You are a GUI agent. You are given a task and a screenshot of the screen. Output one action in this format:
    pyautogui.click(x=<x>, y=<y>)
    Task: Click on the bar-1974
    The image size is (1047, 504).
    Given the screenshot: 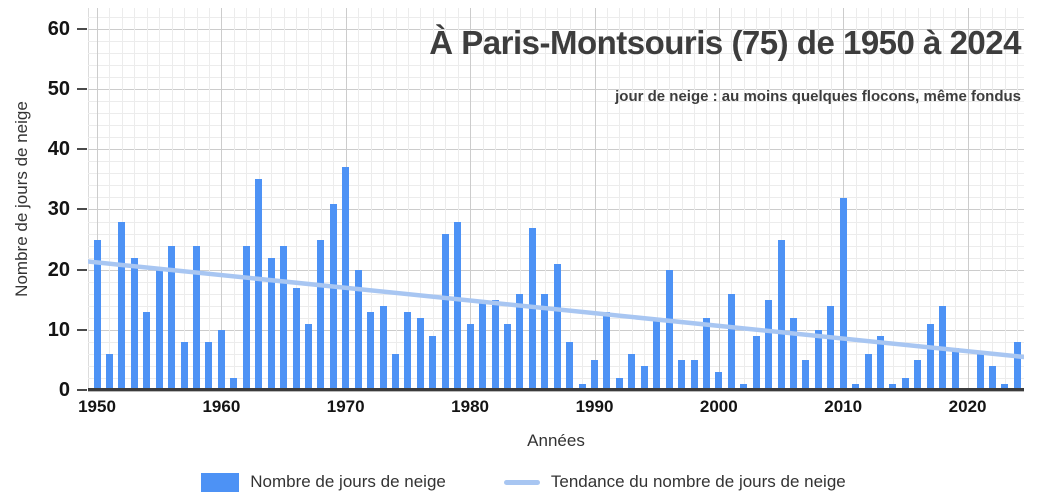 What is the action you would take?
    pyautogui.click(x=395, y=371)
    